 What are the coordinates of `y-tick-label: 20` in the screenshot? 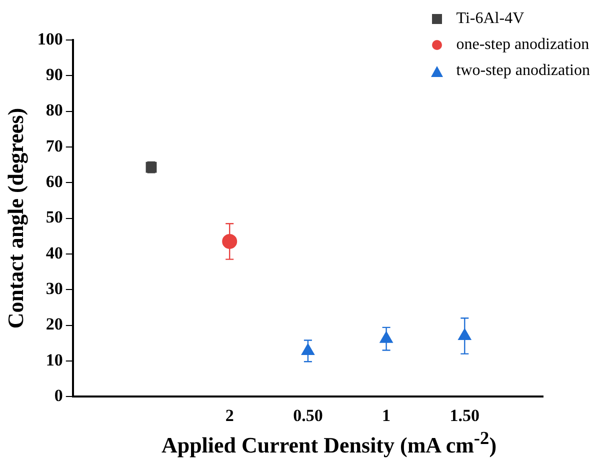 It's located at (54, 324).